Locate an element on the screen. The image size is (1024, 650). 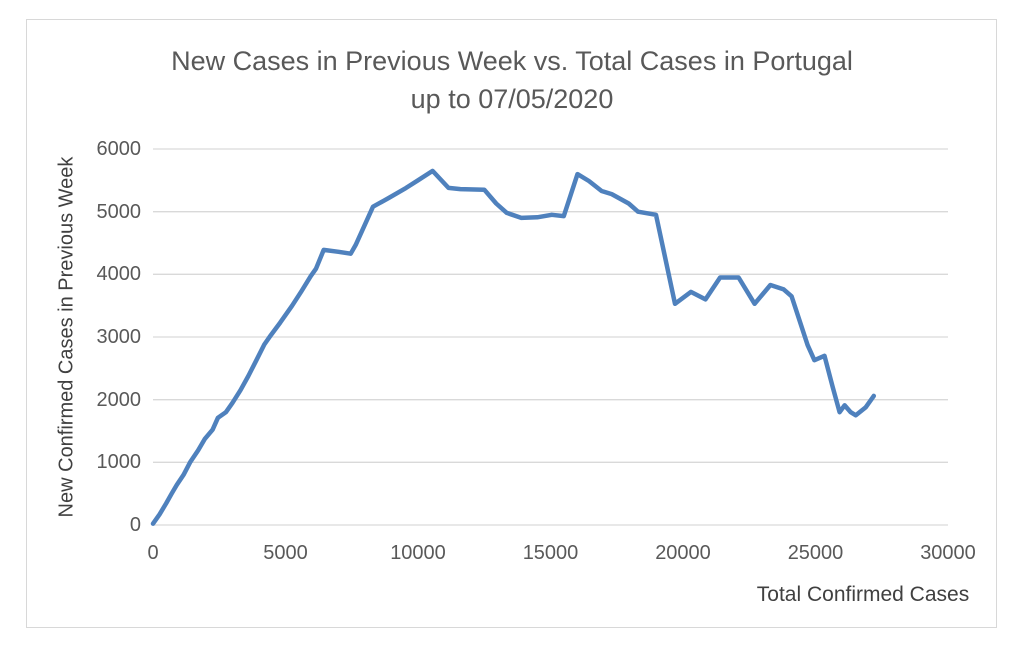
x-tick-label: 0 is located at coordinates (153, 553).